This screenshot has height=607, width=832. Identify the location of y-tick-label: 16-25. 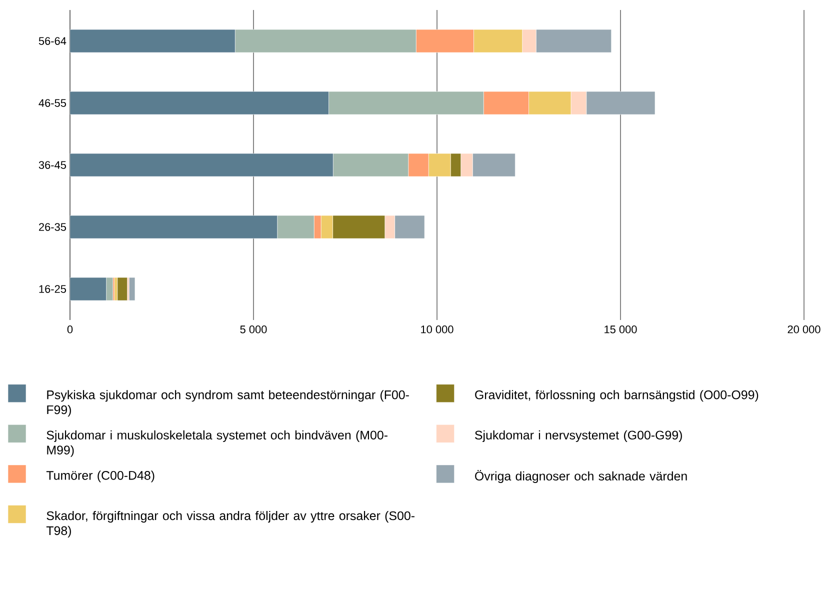
(52, 289).